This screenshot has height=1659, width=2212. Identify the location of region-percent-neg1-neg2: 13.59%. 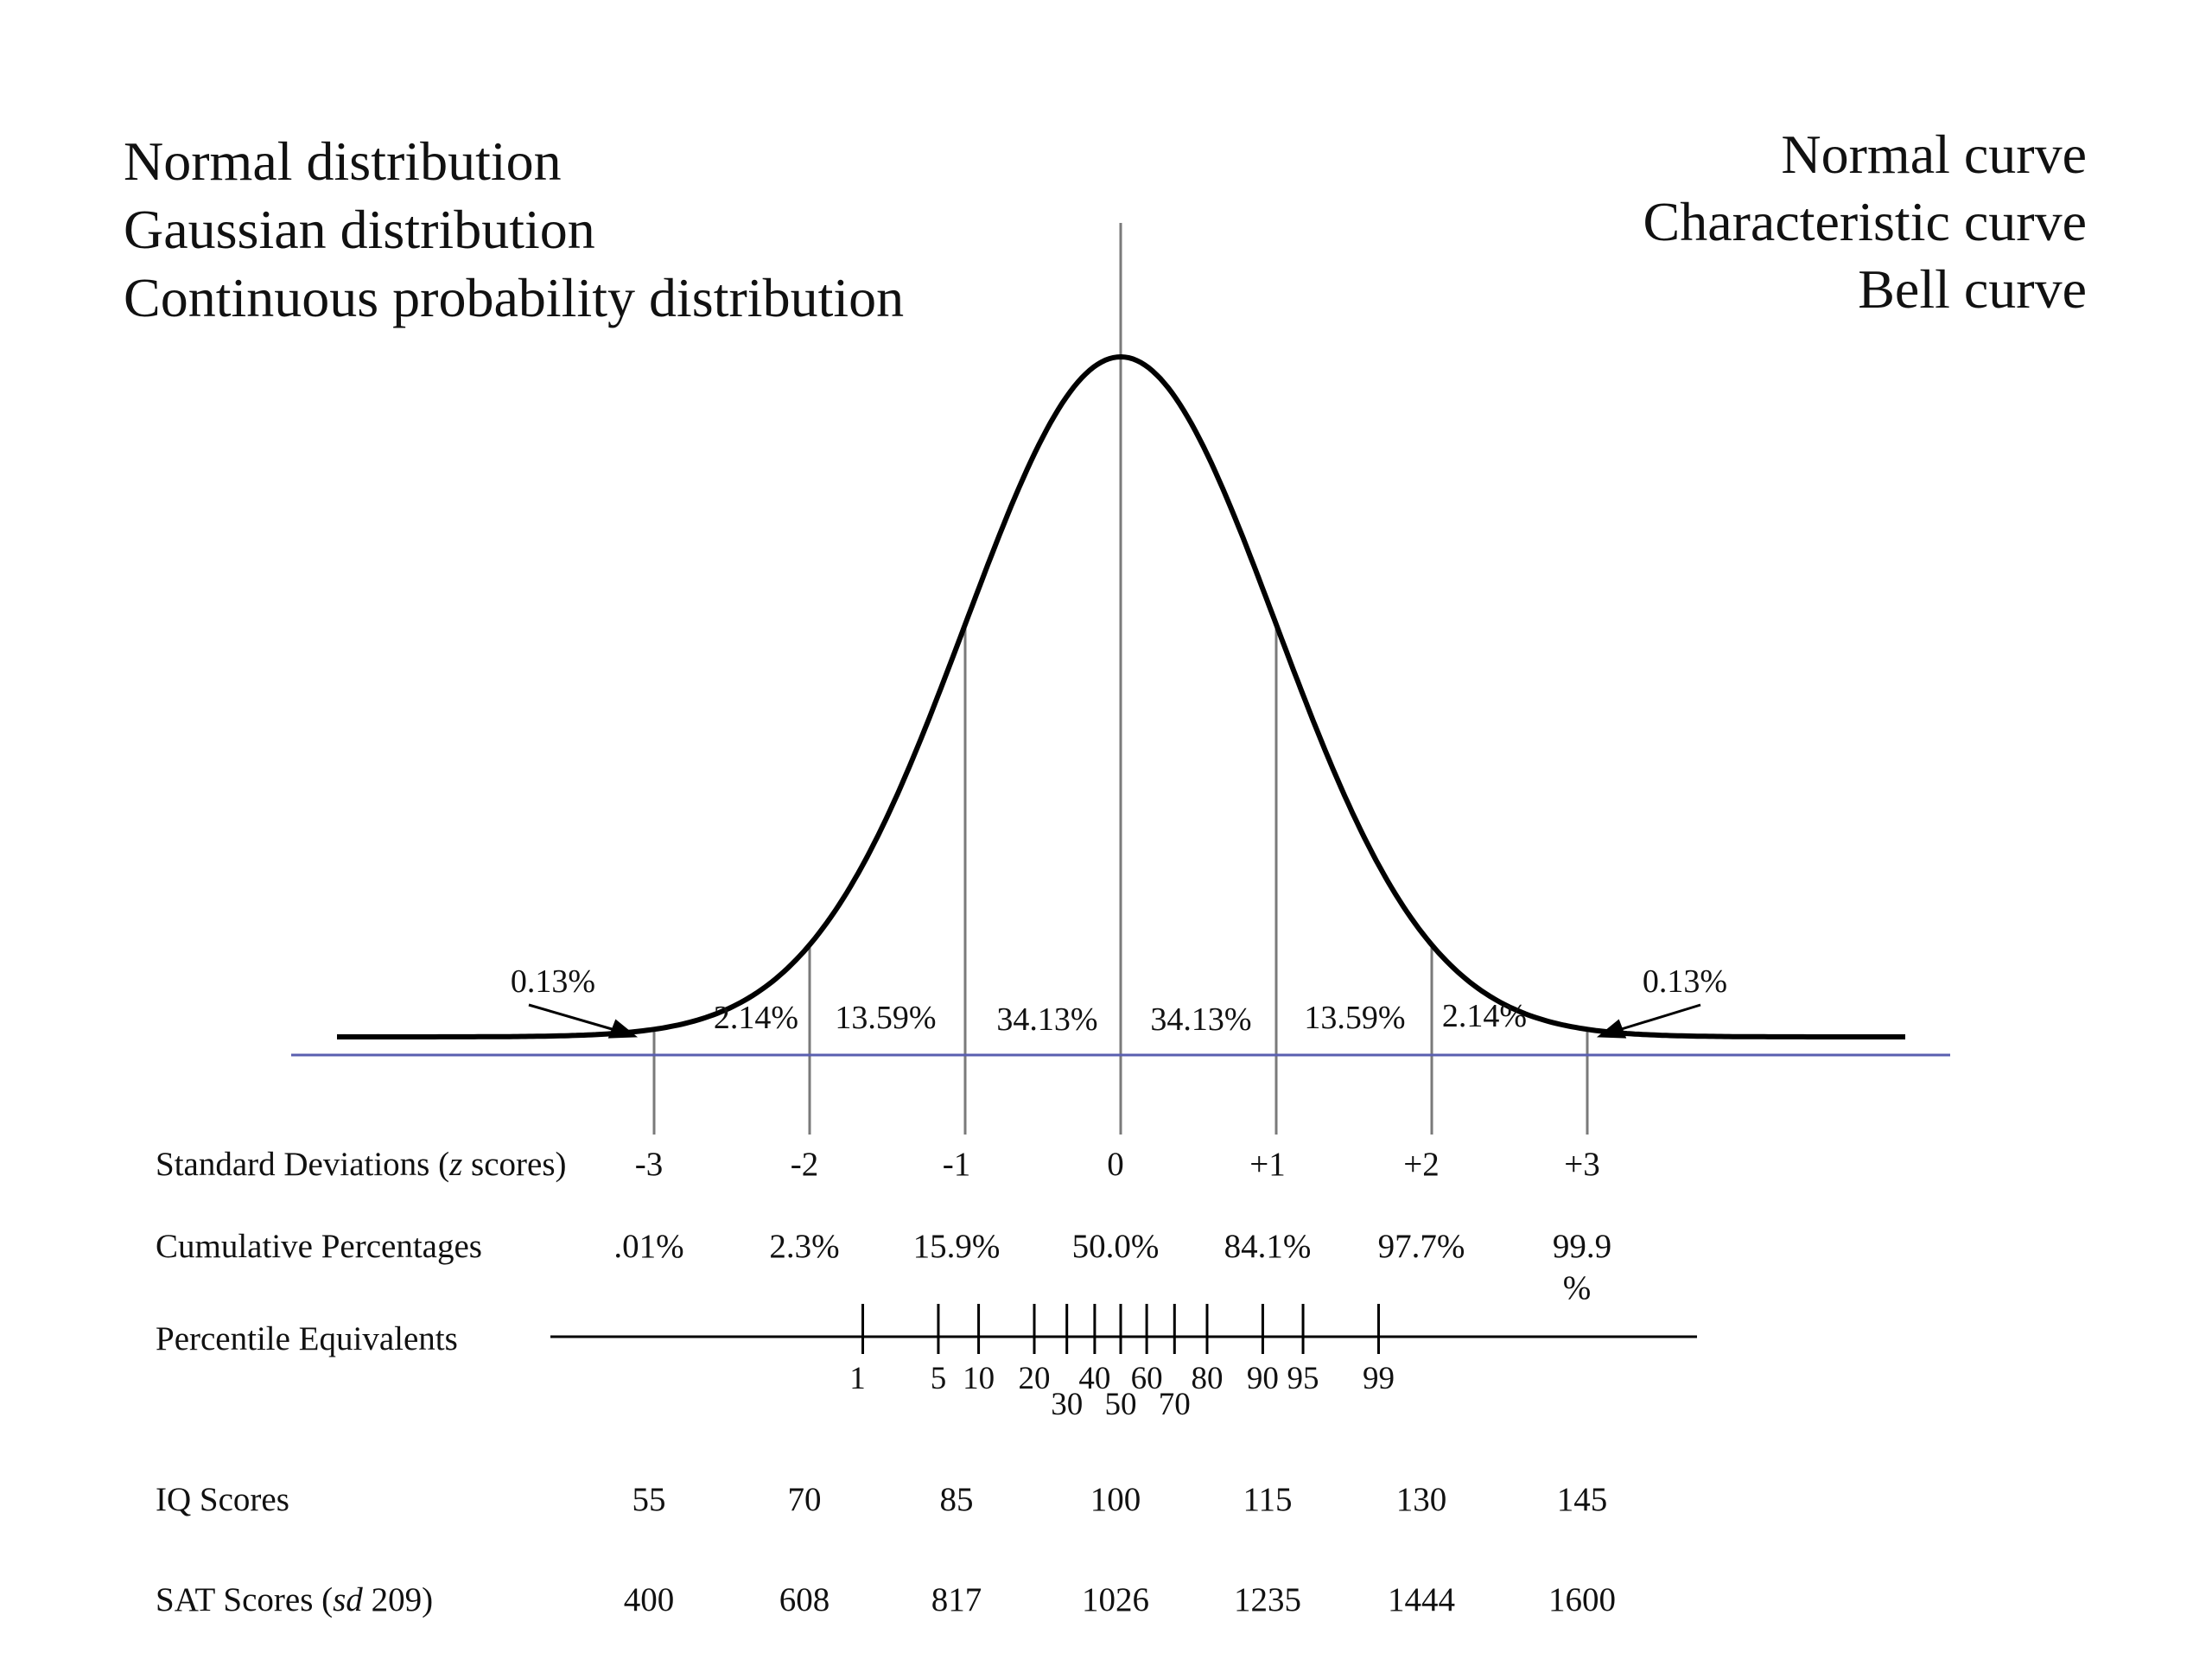
(885, 1018).